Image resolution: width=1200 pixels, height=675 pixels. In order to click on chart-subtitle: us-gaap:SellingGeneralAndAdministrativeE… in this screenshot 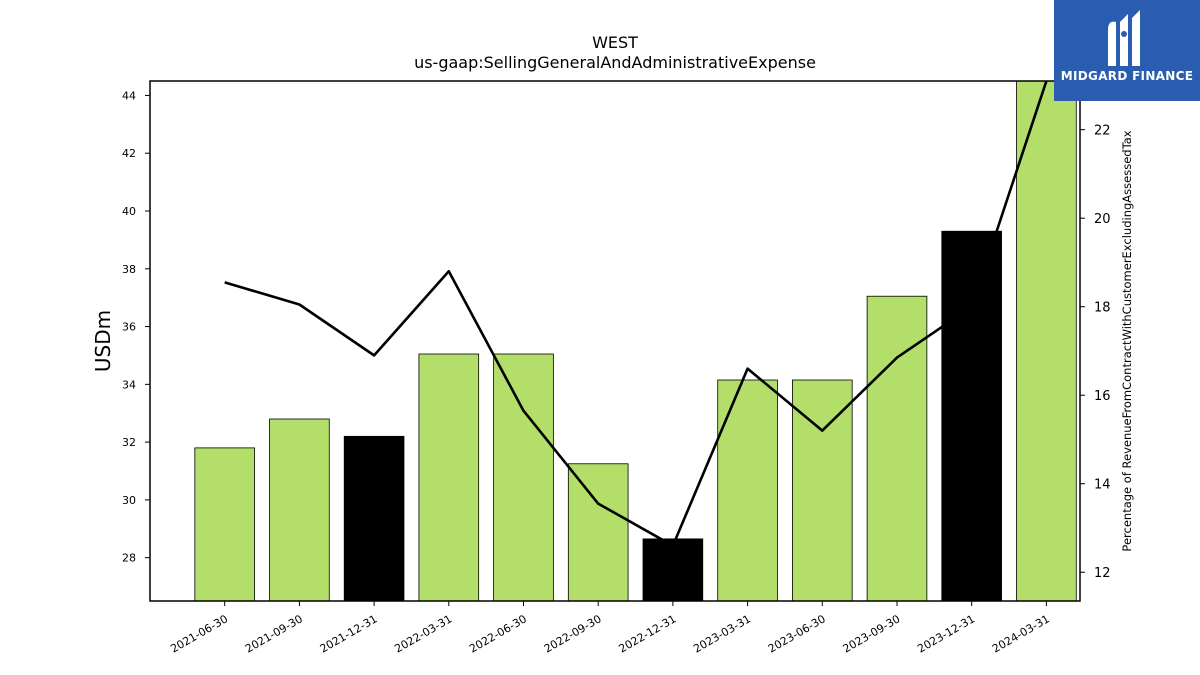, I will do `click(615, 62)`.